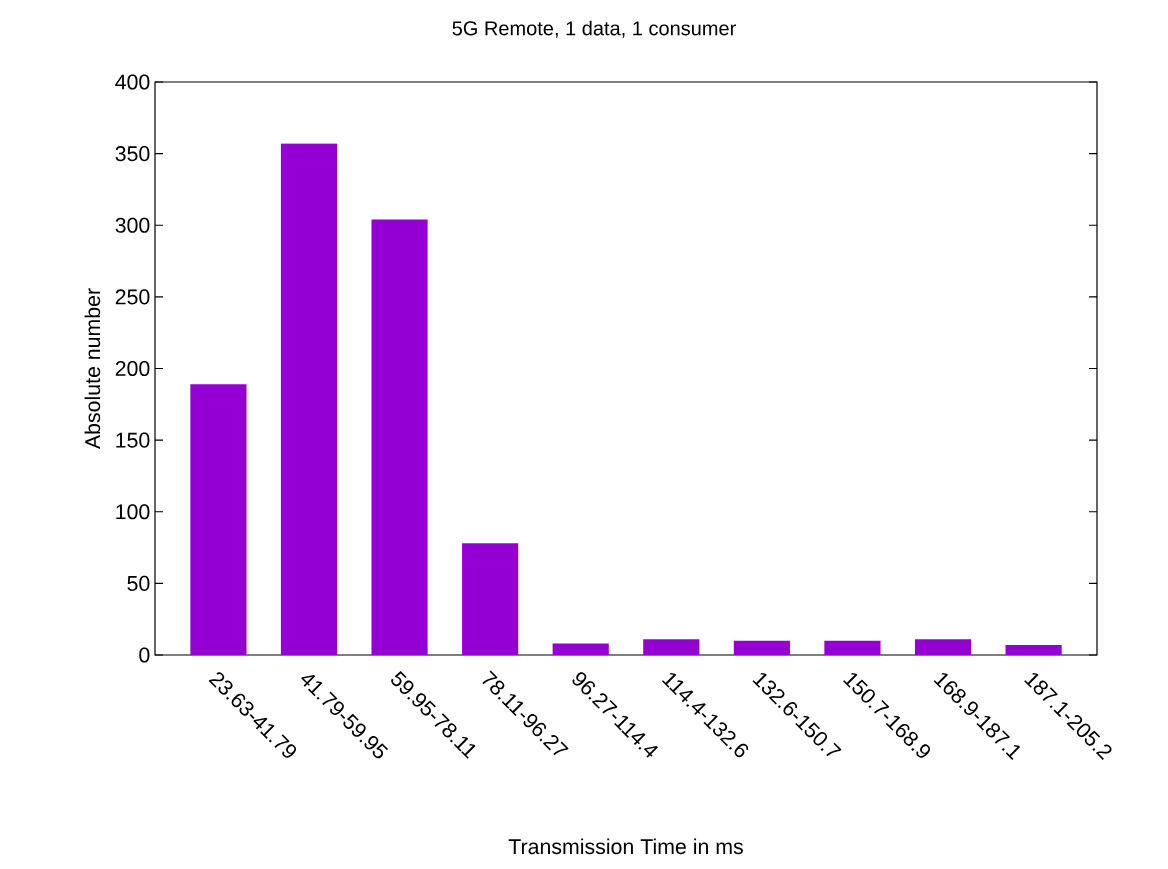  Describe the element at coordinates (625, 846) in the screenshot. I see `x-axis-title: Transmission Time in ms` at that location.